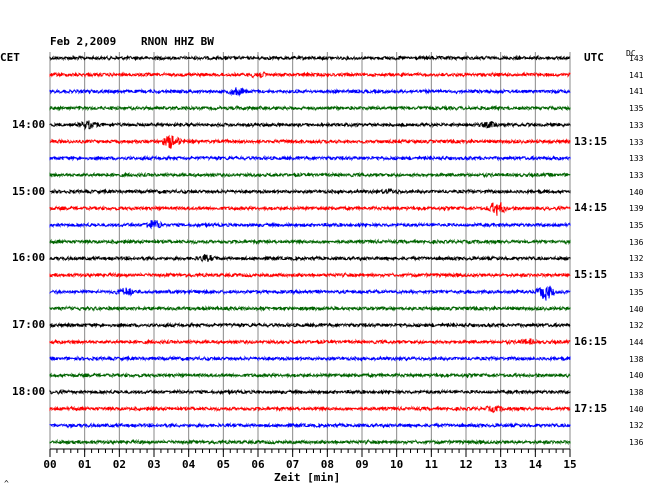  What do you see at coordinates (6, 483) in the screenshot?
I see `corner-mark: ^` at bounding box center [6, 483].